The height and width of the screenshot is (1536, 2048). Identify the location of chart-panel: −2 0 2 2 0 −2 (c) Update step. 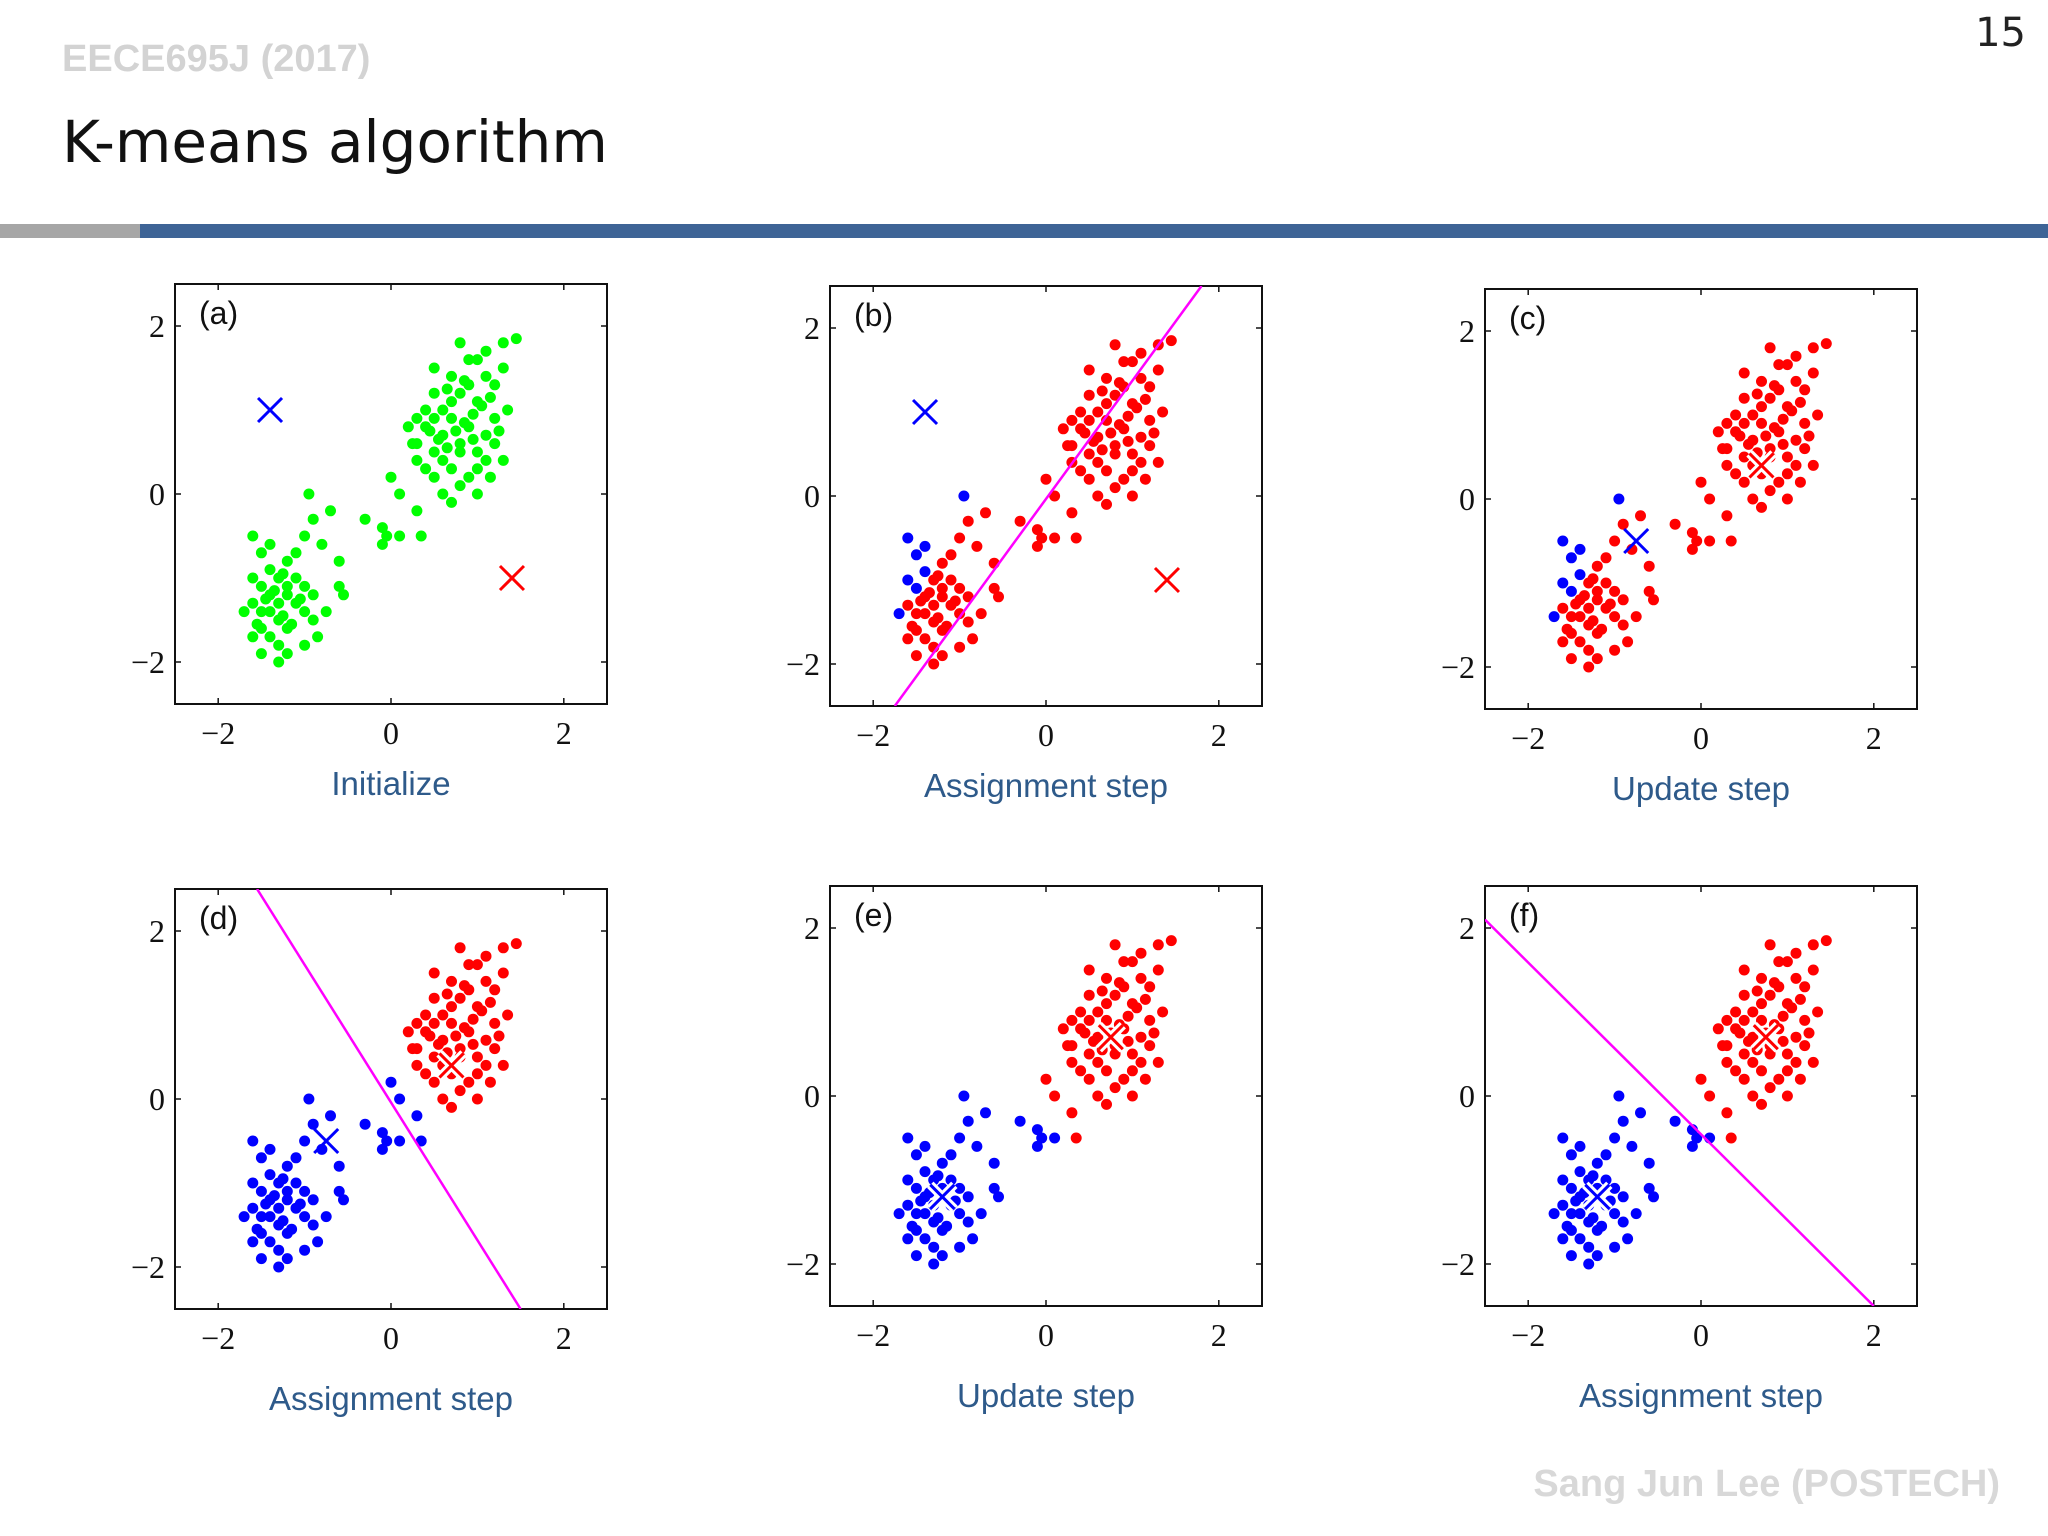
(1740, 565).